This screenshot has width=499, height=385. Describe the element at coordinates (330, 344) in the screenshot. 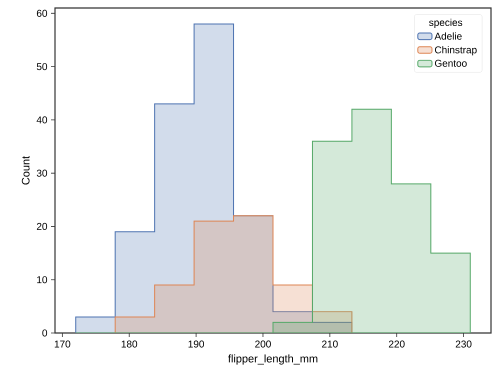

I see `x-tick-label: 210` at that location.